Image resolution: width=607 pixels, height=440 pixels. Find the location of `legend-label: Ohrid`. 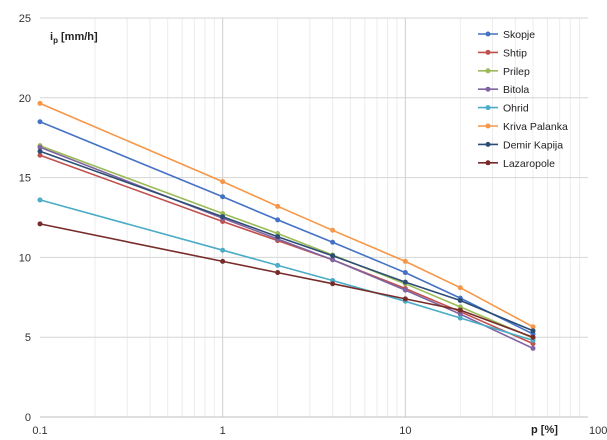

legend-label: Ohrid is located at coordinates (516, 109).